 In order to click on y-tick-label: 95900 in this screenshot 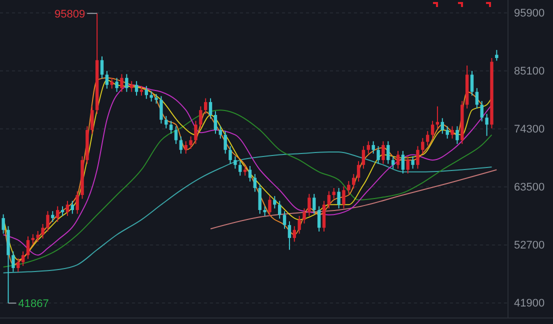, I will do `click(529, 13)`.